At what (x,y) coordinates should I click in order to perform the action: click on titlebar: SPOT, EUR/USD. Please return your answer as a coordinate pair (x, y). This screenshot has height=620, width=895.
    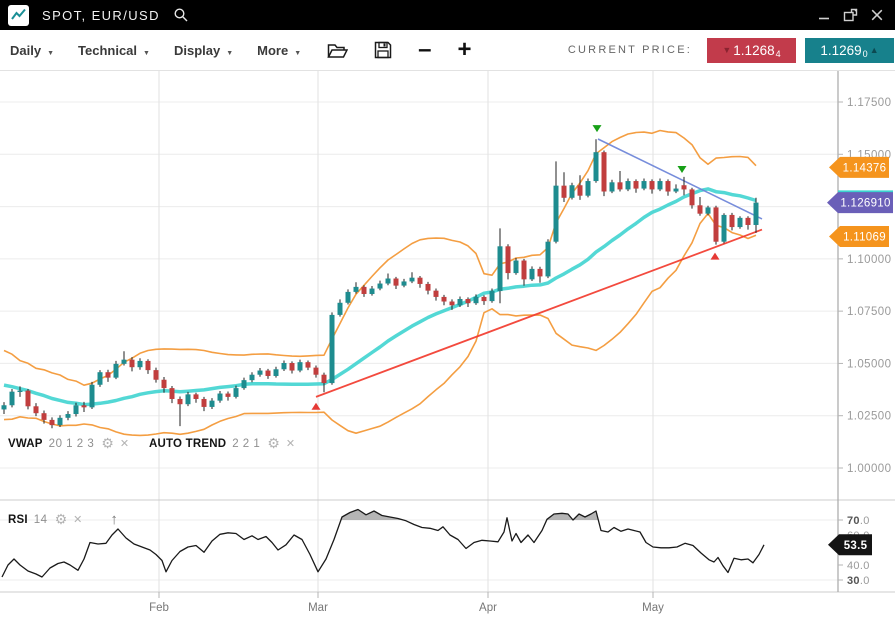
    Looking at the image, I should click on (447, 15).